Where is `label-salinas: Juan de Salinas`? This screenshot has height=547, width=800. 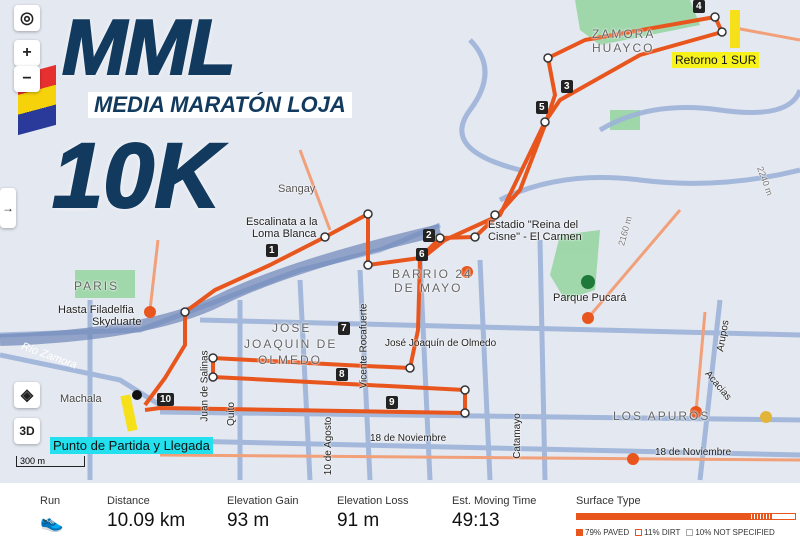
label-salinas: Juan de Salinas is located at coordinates (205, 386).